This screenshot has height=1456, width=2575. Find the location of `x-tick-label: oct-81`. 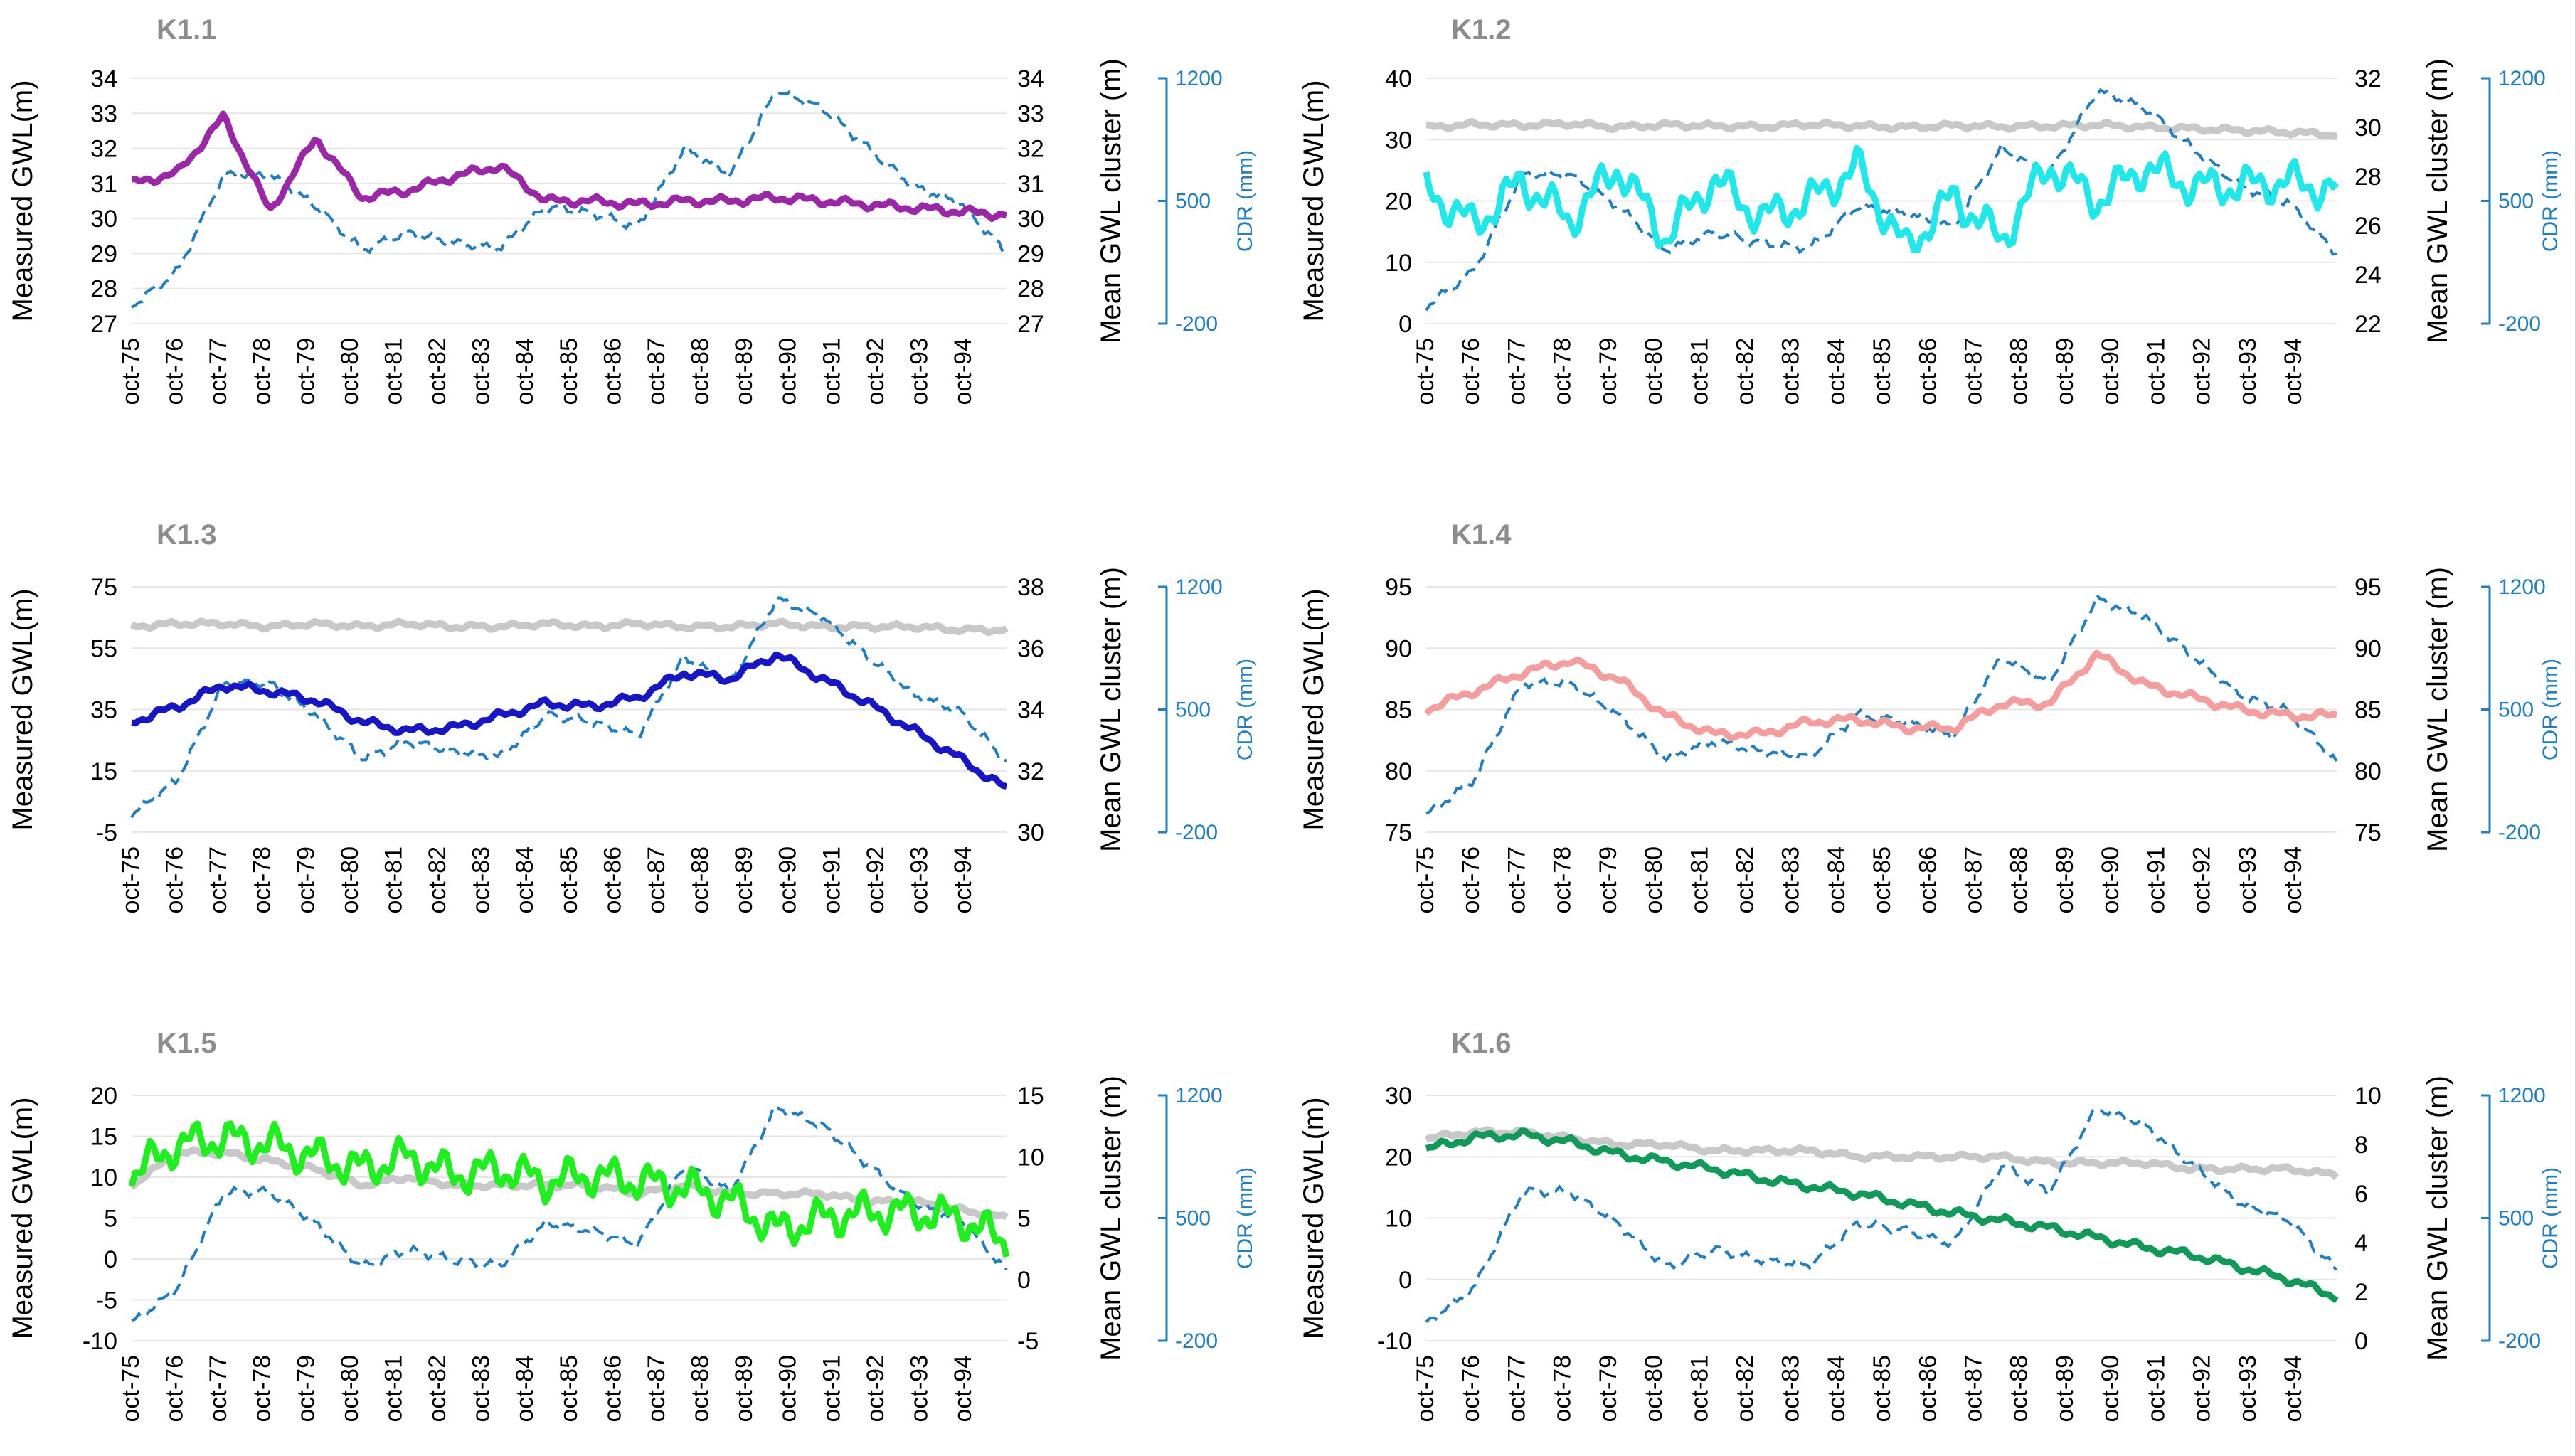

x-tick-label: oct-81 is located at coordinates (1699, 1389).